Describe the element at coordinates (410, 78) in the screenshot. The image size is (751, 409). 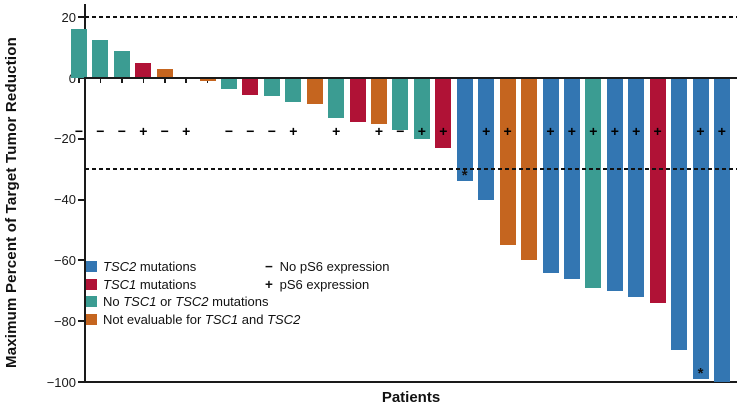
I see `zero-baseline` at that location.